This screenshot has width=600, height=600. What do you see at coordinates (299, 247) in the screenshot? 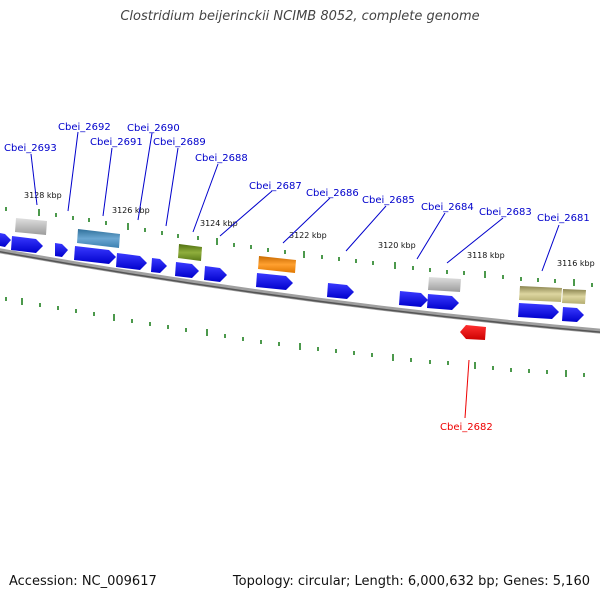
I see `upper-tick-track` at bounding box center [299, 247].